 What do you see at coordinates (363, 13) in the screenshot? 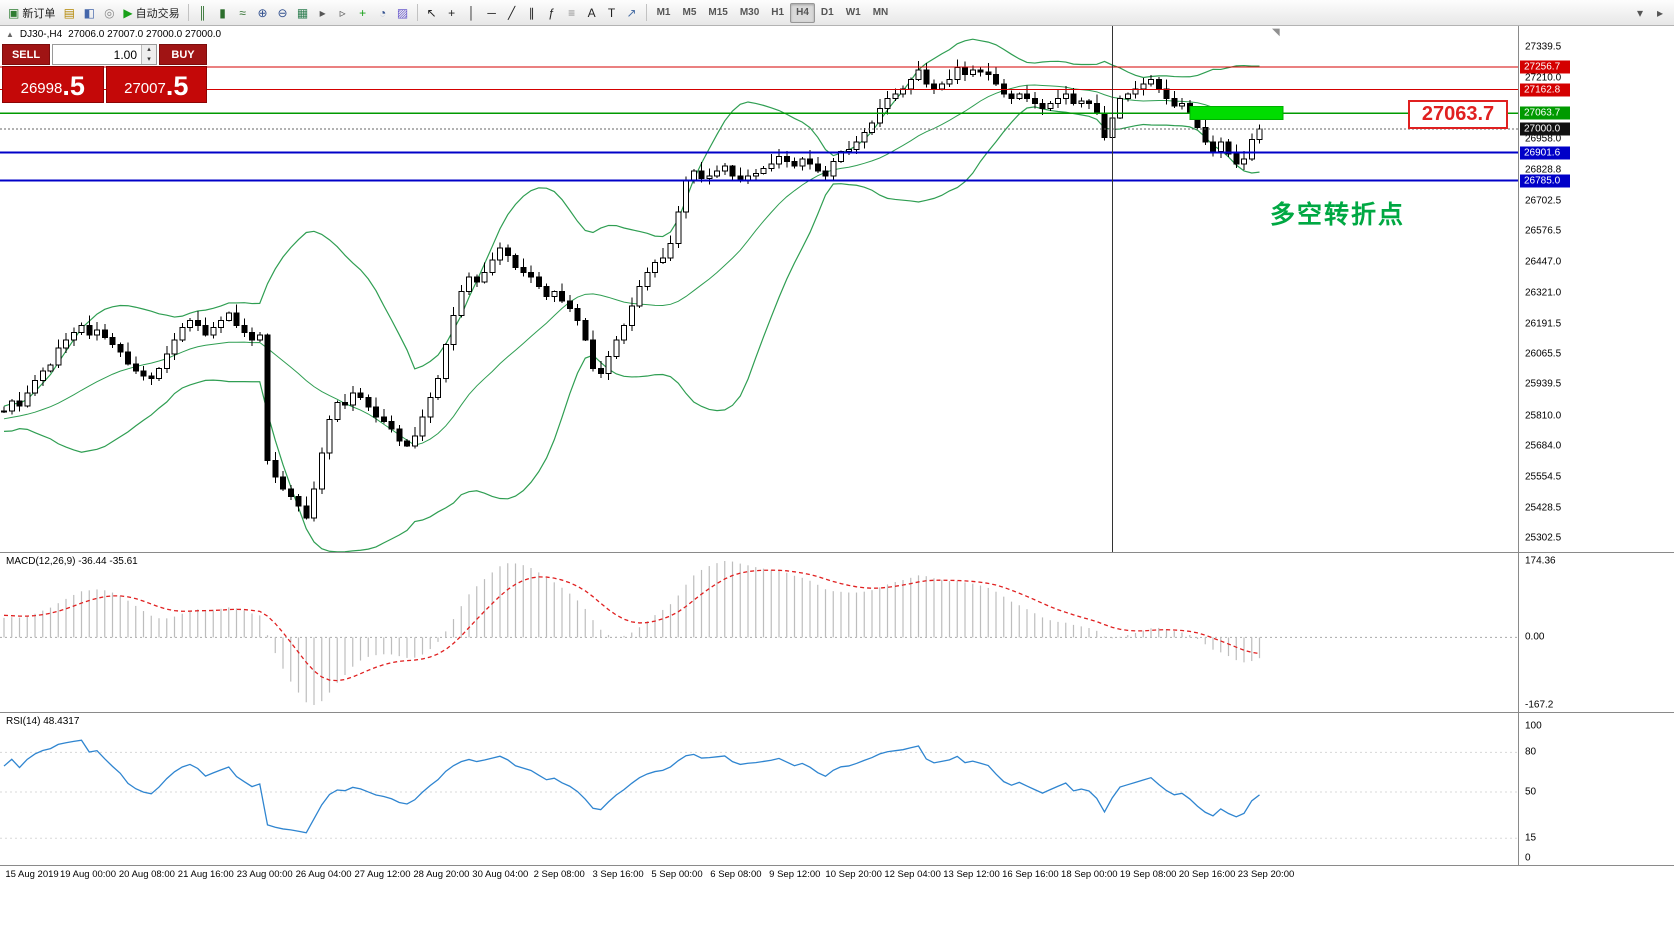
I see `indicators-icon: +` at bounding box center [363, 13].